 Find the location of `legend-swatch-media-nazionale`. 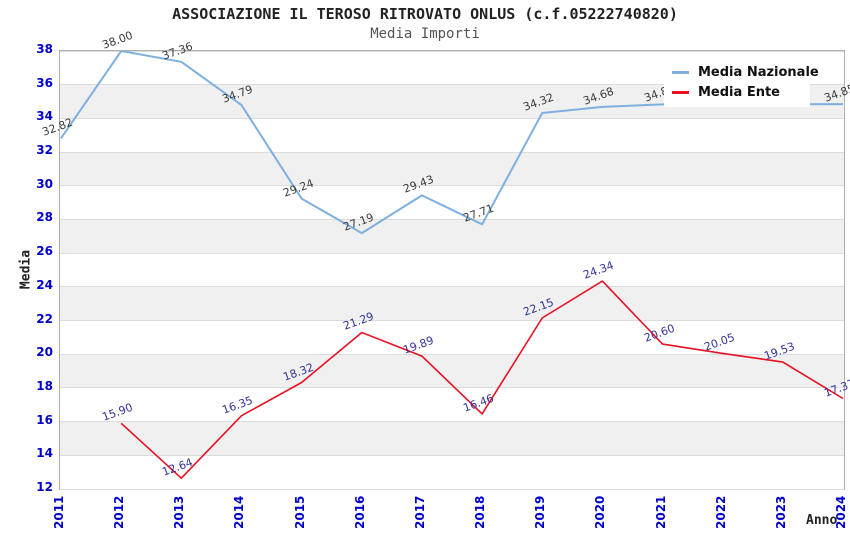

legend-swatch-media-nazionale is located at coordinates (680, 72).